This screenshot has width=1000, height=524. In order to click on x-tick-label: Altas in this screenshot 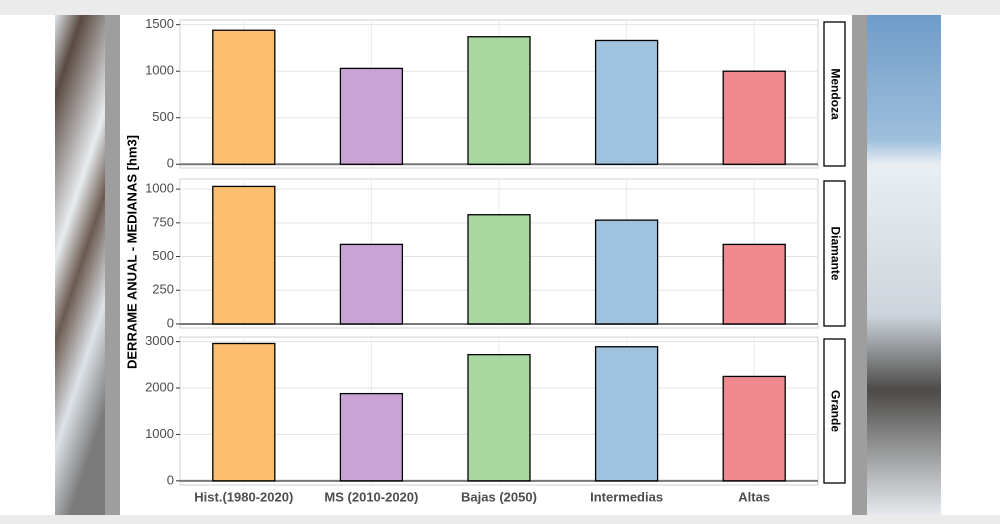, I will do `click(754, 496)`.